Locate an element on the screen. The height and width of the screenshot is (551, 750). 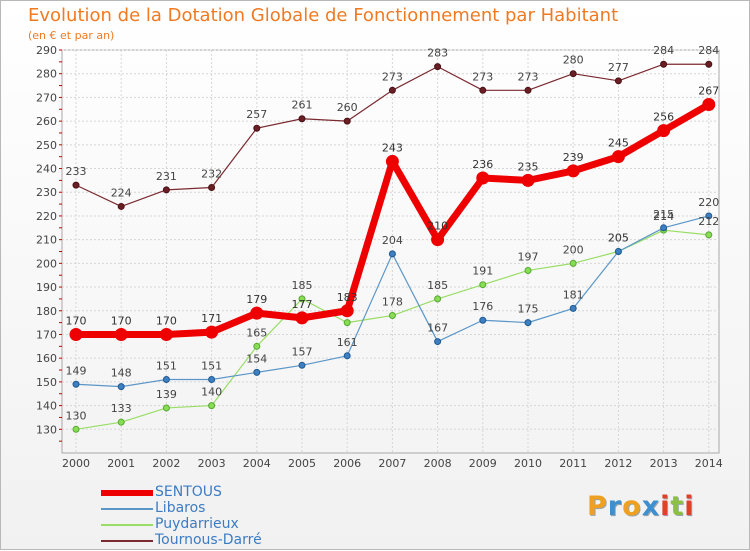
x-tick-label: 2012 is located at coordinates (618, 463).